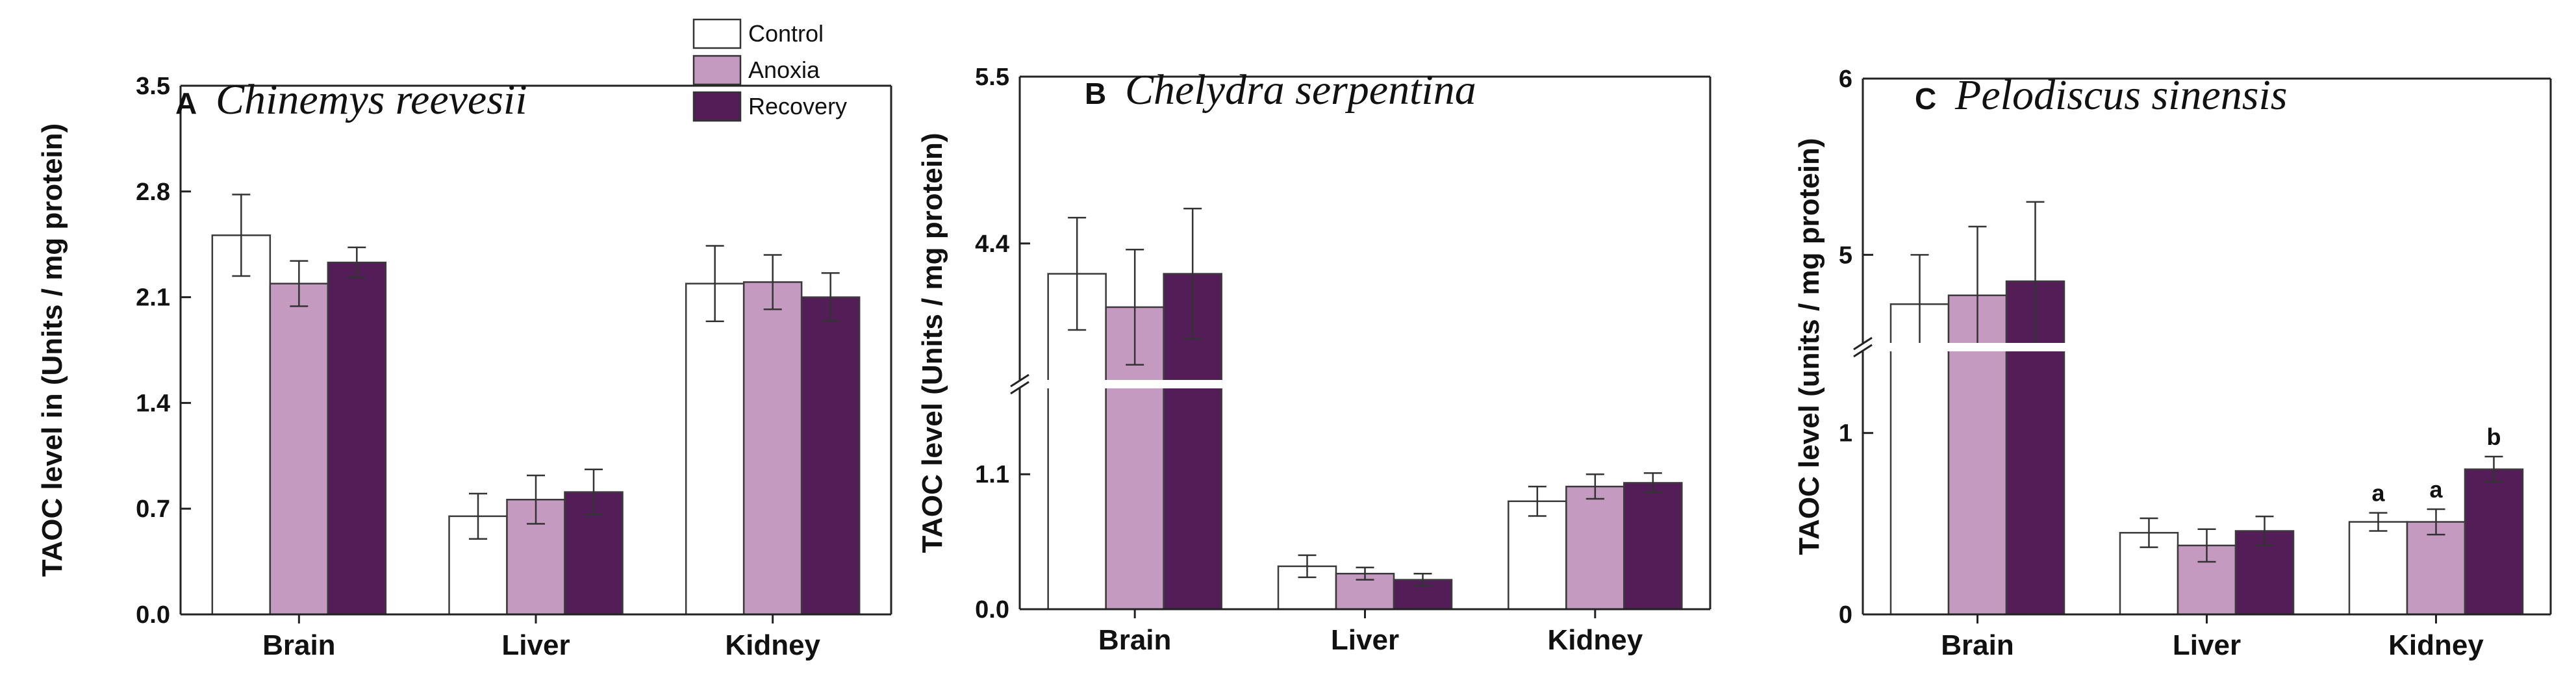  I want to click on panel-title: Chelydra serpentina, so click(1301, 90).